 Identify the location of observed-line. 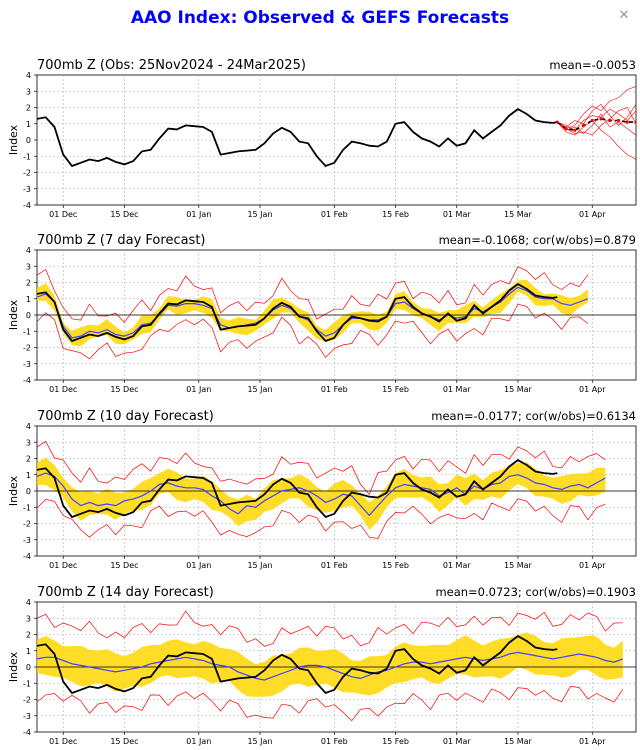
(297, 138).